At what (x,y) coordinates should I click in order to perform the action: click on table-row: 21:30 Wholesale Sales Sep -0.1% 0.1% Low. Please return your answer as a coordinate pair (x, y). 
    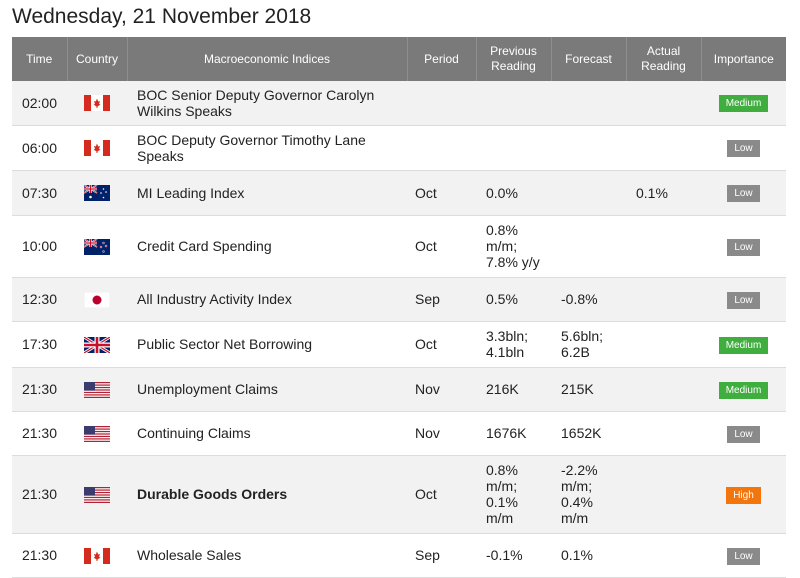
    Looking at the image, I should click on (399, 555).